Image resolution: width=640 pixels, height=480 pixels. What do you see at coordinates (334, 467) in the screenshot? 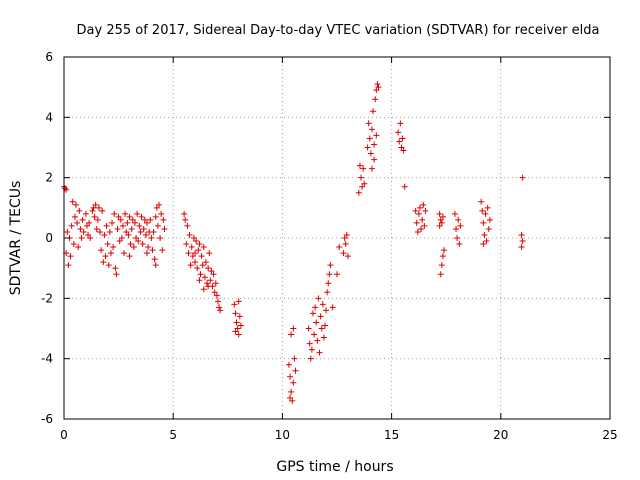
I see `x-axis-label: GPS time / hours` at bounding box center [334, 467].